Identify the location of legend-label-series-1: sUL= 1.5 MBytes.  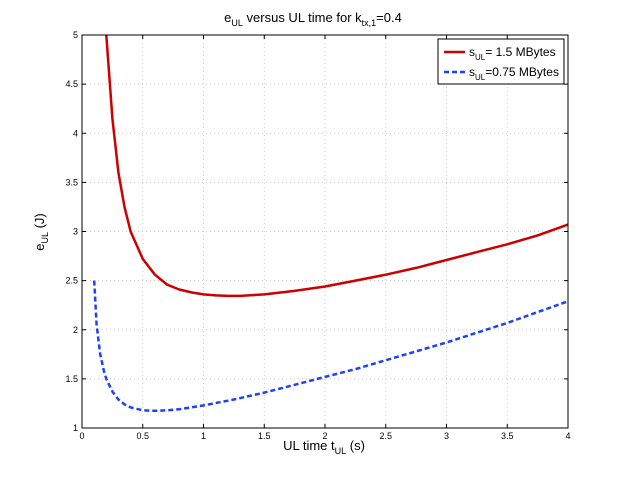
(512, 53).